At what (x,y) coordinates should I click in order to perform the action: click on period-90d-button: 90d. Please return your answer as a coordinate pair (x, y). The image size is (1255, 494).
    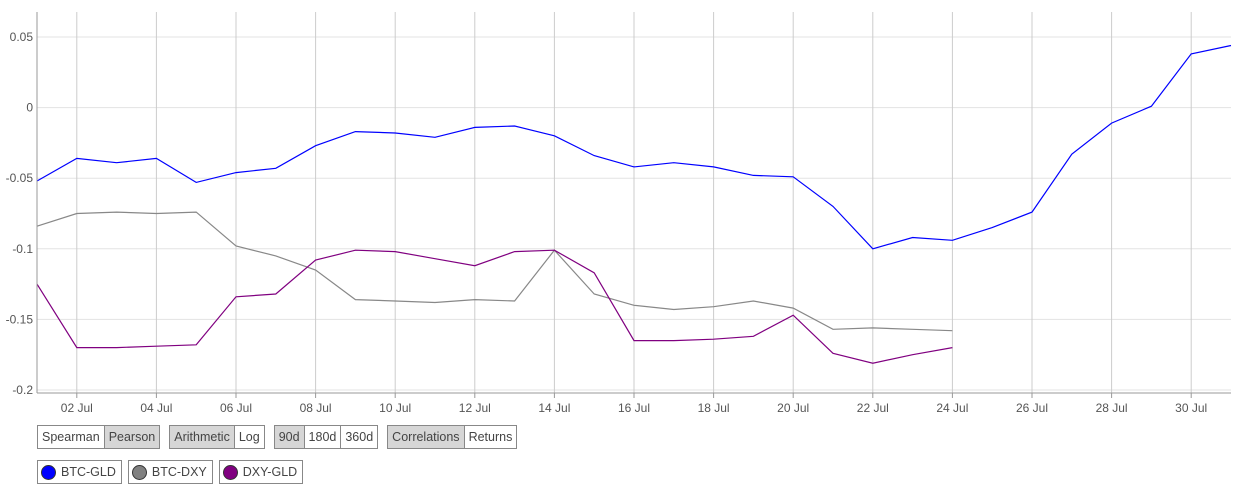
    Looking at the image, I should click on (289, 437).